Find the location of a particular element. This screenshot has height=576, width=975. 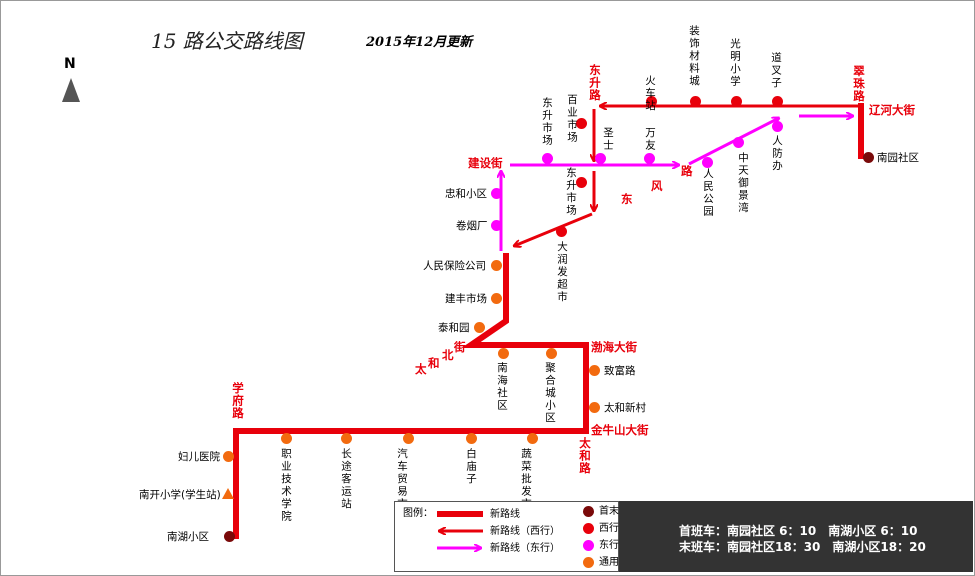

legend-common-label: 通用站 is located at coordinates (614, 562).